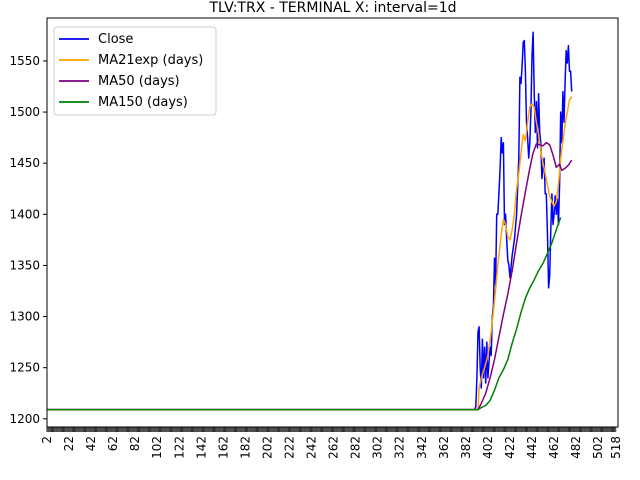  What do you see at coordinates (157, 447) in the screenshot?
I see `x-tick-label: 102` at bounding box center [157, 447].